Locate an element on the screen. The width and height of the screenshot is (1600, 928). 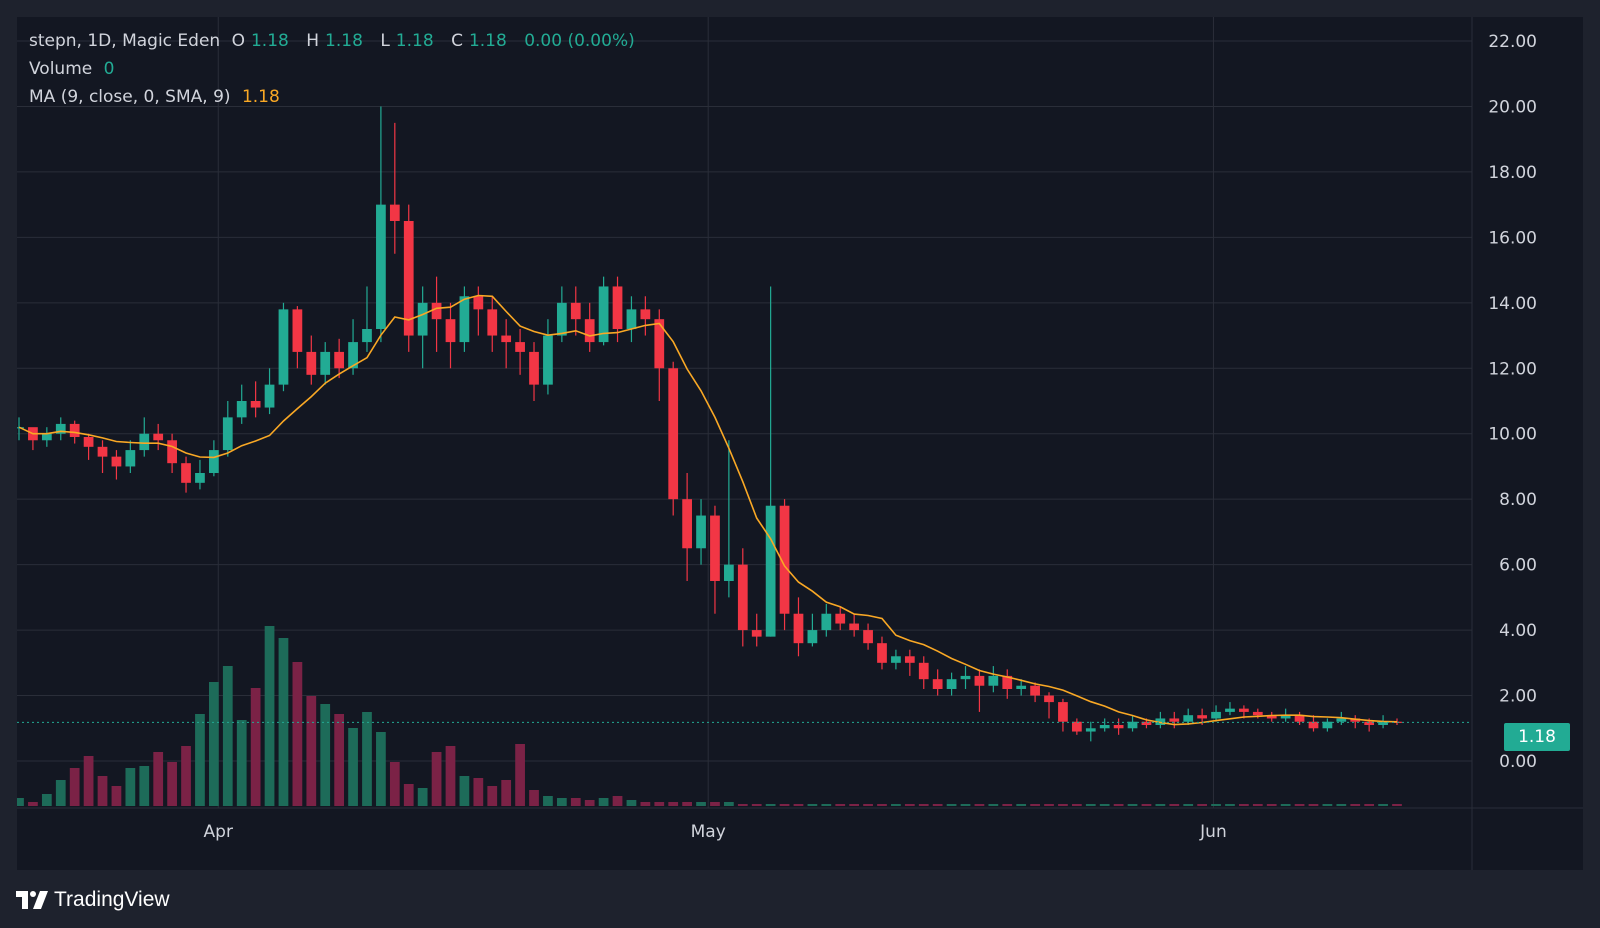
price-tick-label: 4.00 is located at coordinates (1518, 631).